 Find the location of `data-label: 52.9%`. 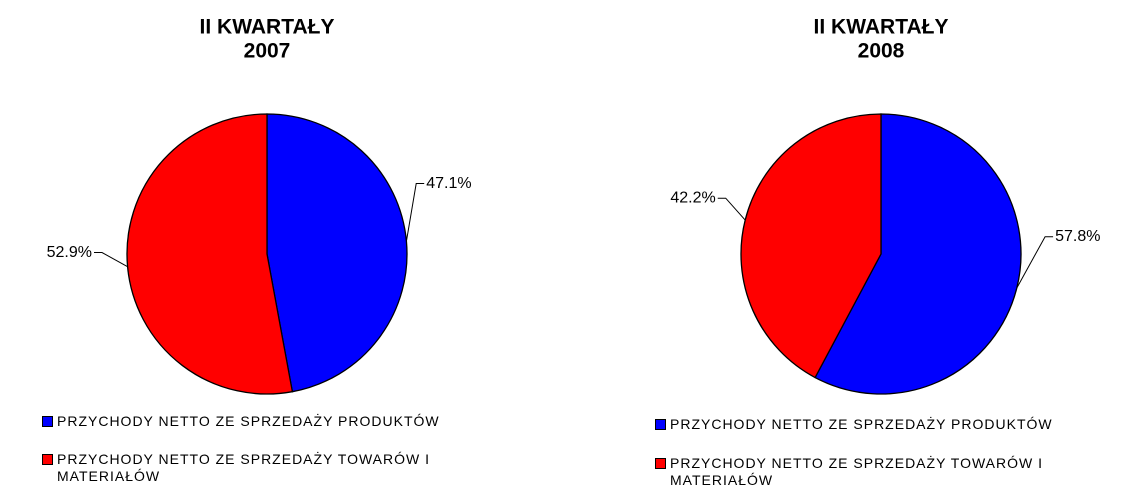

data-label: 52.9% is located at coordinates (69, 252).